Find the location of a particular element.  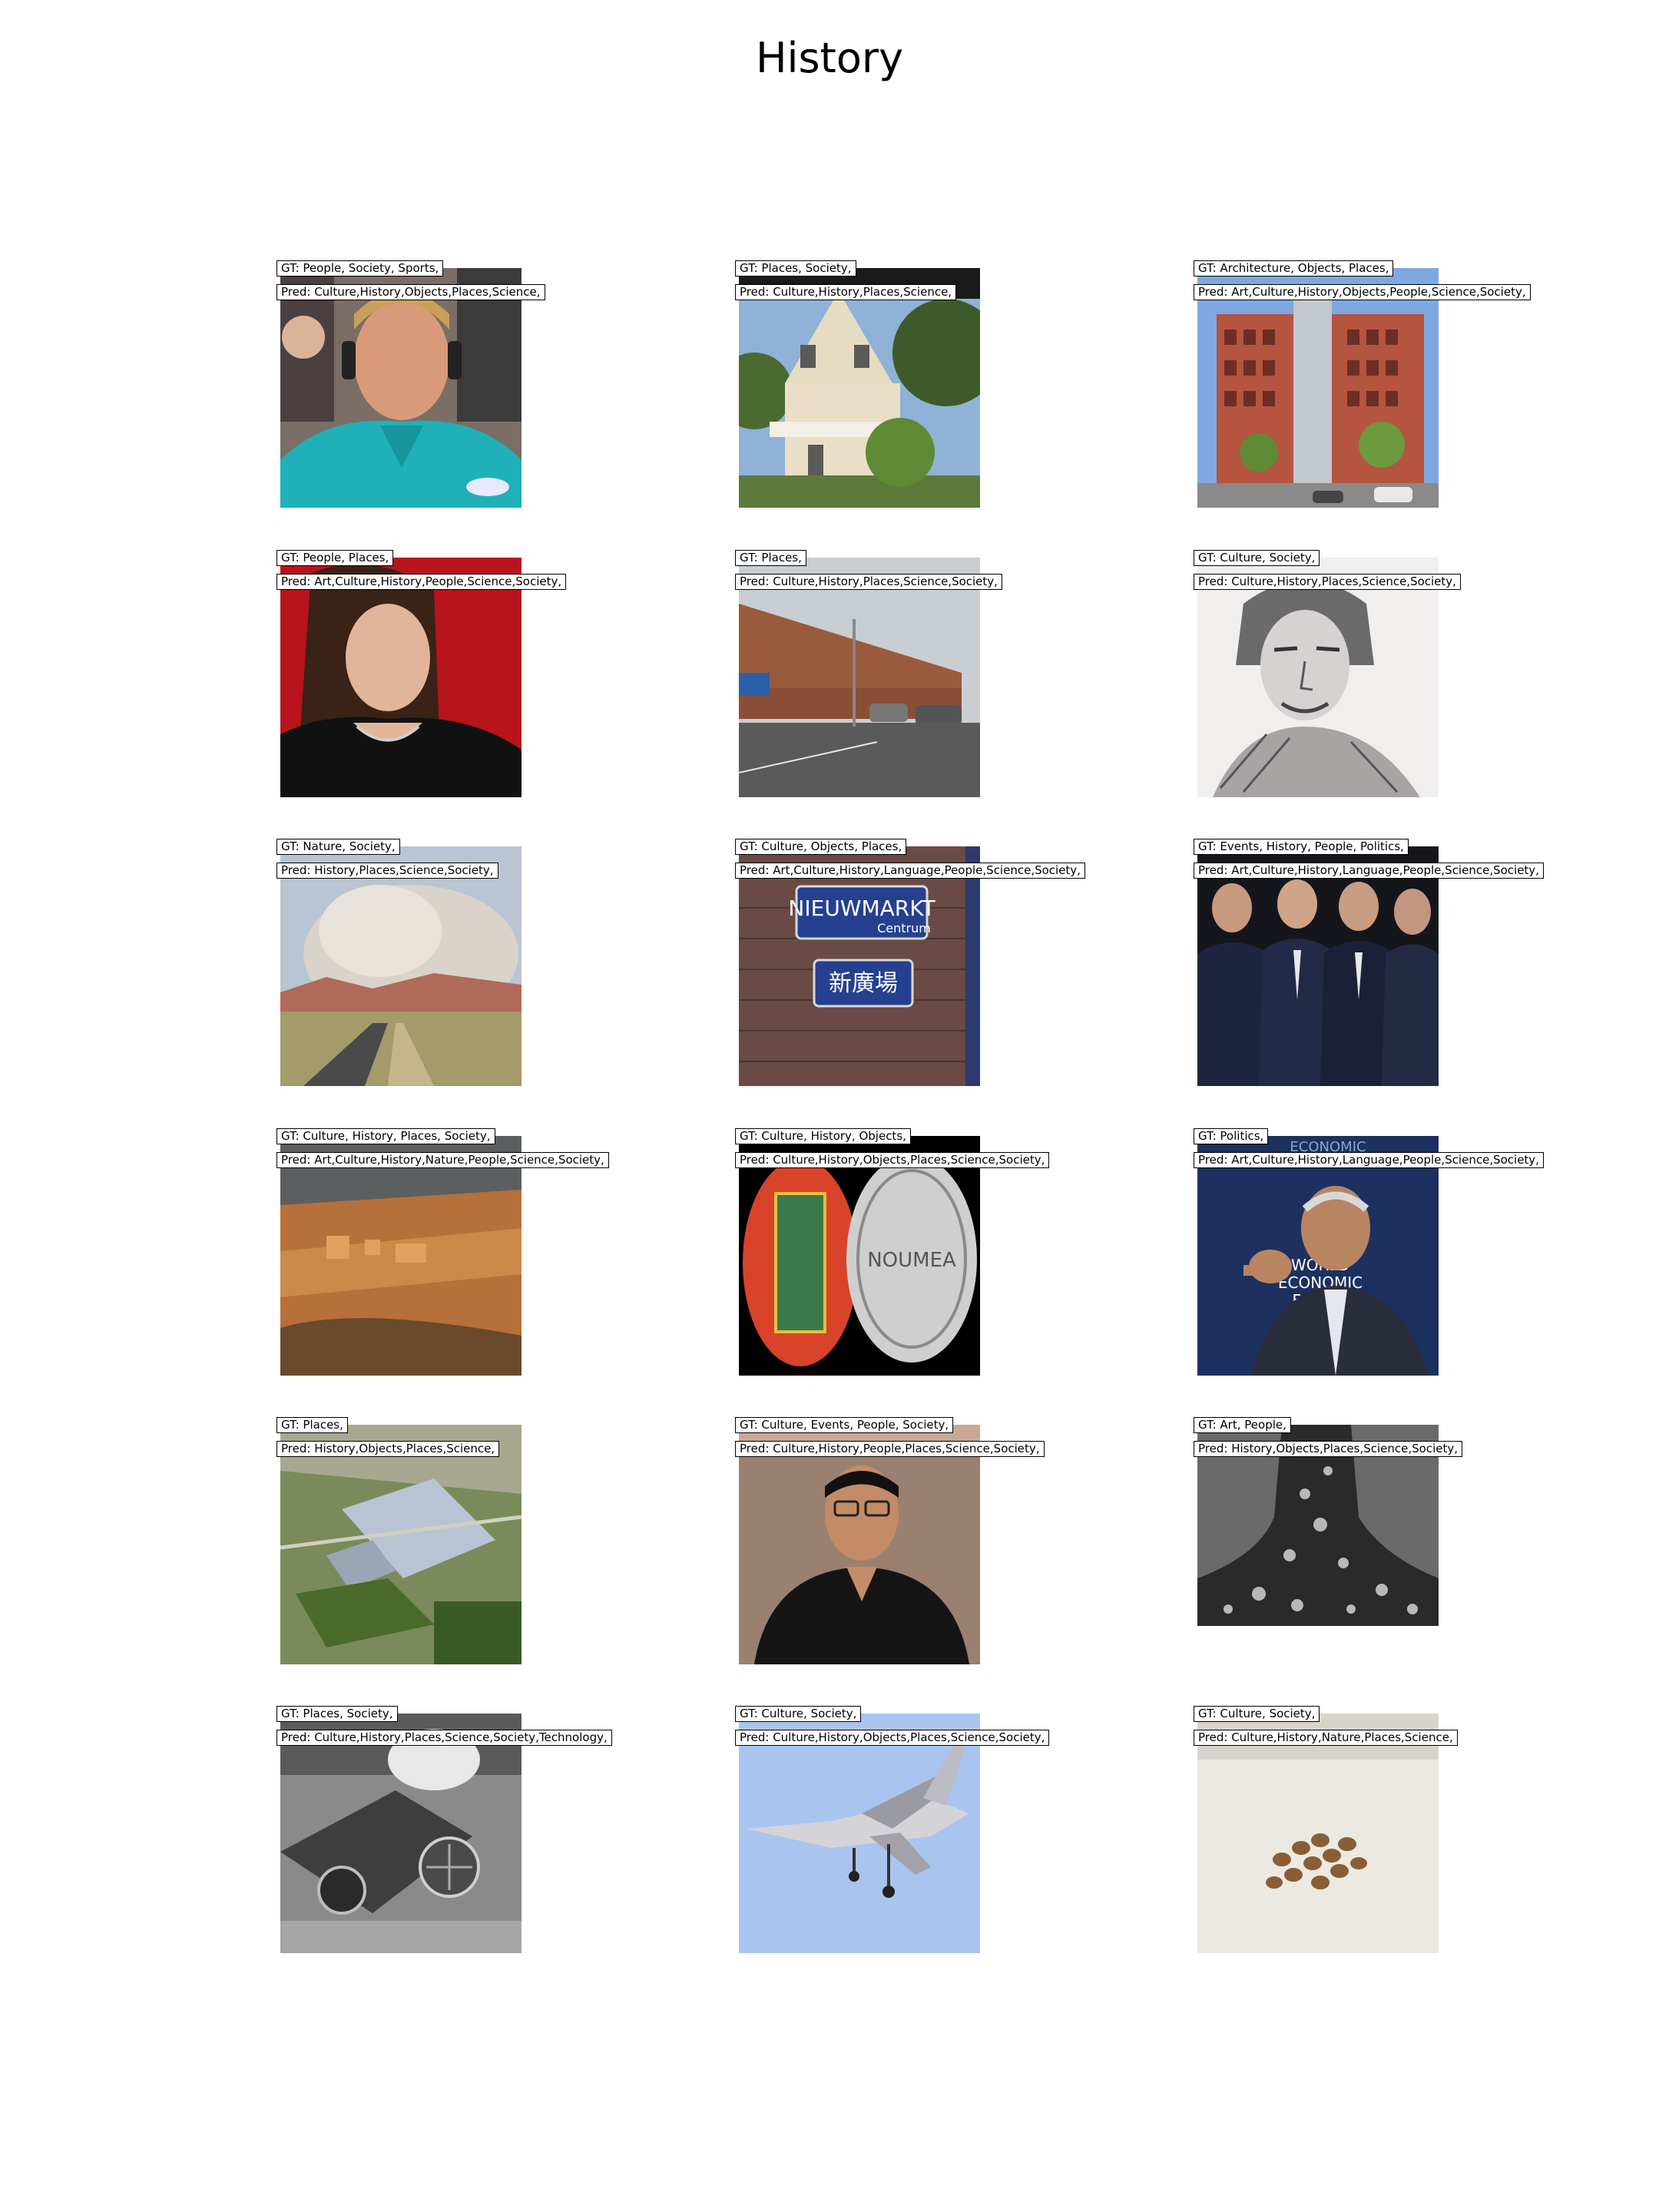

sign-chinese-text: 新廣場 is located at coordinates (863, 983).